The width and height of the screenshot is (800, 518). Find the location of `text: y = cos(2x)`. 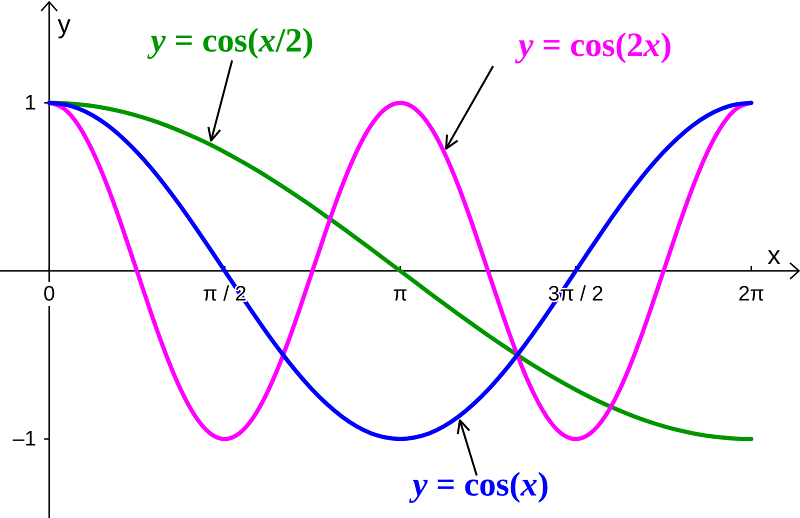

text: y = cos(2x) is located at coordinates (593, 45).